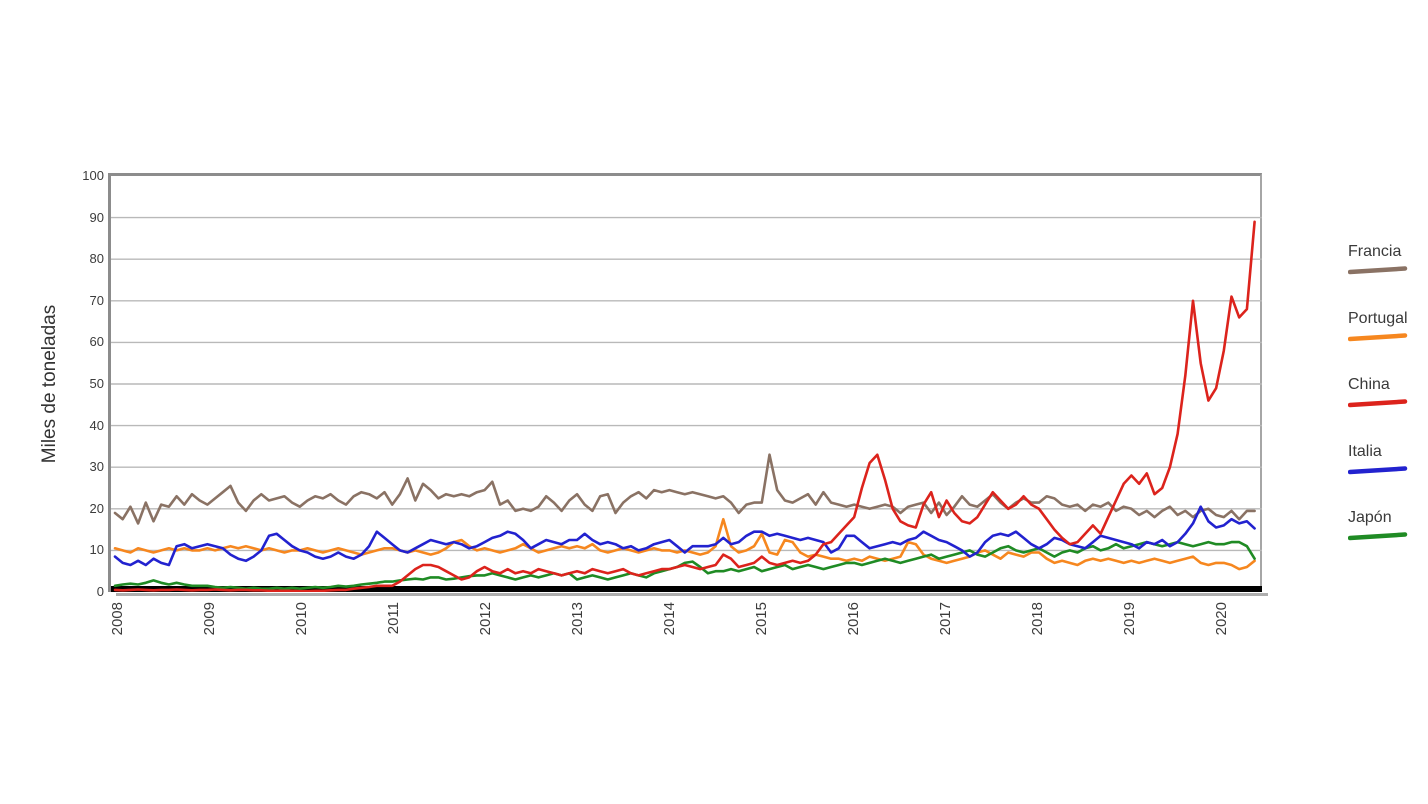 This screenshot has height=804, width=1428. Describe the element at coordinates (1370, 517) in the screenshot. I see `legend-label: Japón` at that location.